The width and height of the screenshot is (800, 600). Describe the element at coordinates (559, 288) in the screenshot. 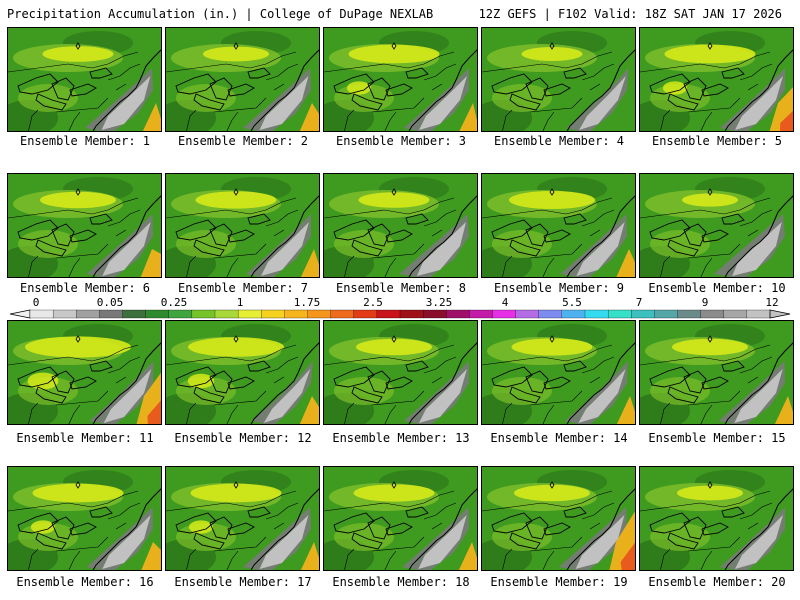

I see `member-label: Ensemble Member: 9` at that location.